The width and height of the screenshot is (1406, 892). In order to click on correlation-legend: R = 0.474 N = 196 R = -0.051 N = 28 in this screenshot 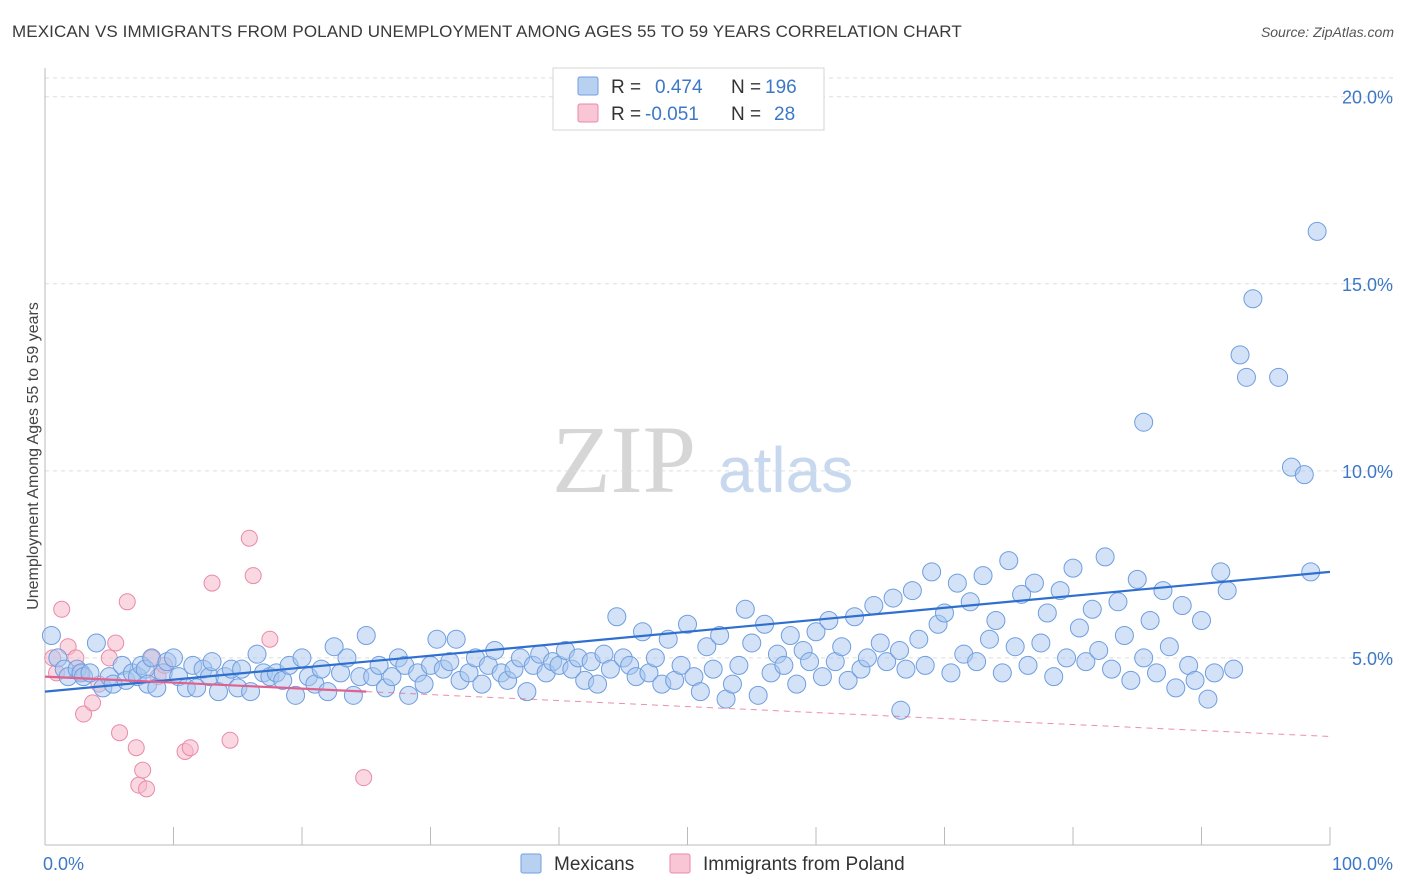, I will do `click(688, 99)`.